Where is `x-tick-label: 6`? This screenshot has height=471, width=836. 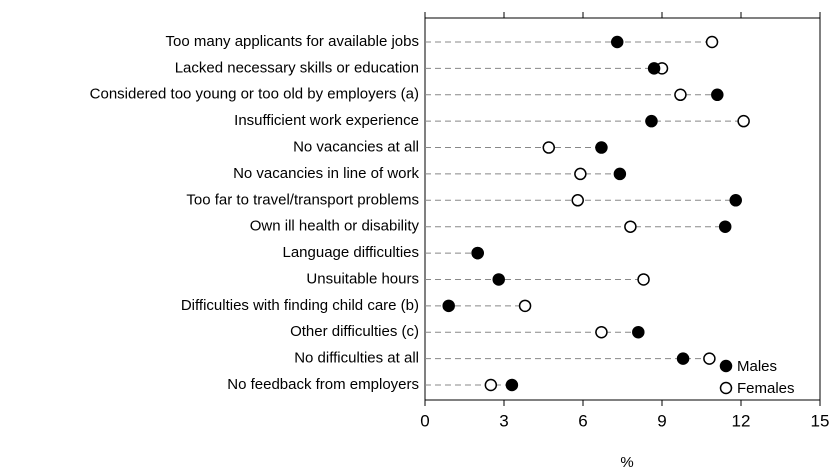
x-tick-label: 6 is located at coordinates (582, 420).